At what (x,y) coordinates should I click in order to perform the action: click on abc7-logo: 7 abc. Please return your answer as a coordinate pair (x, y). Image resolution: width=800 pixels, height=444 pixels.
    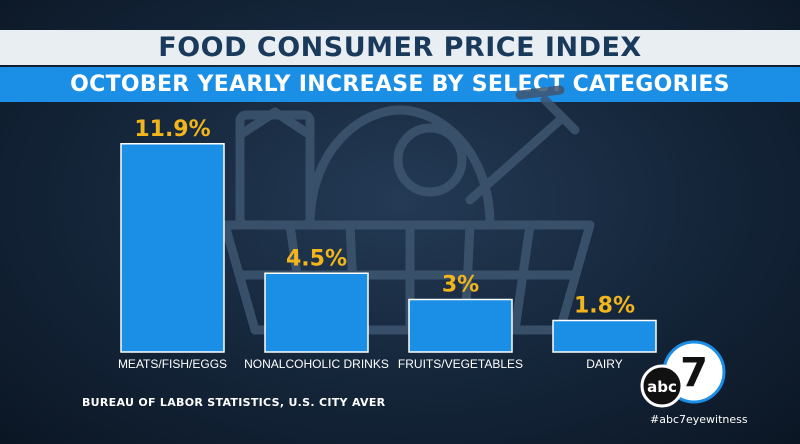
    Looking at the image, I should click on (683, 374).